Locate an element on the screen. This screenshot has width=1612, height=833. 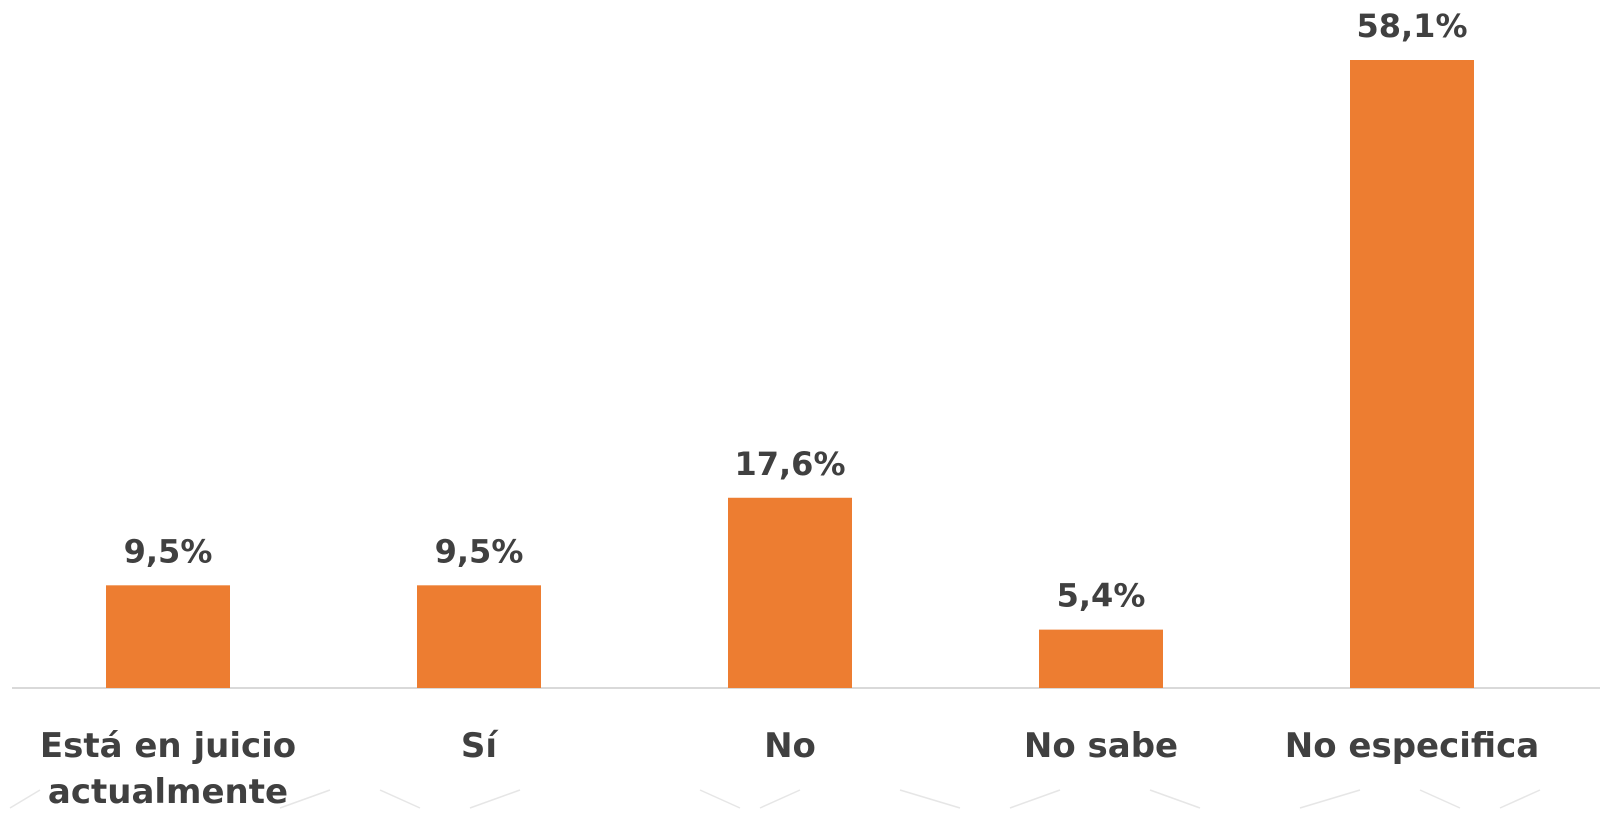
x-tick-label-2: Sí is located at coordinates (480, 746).